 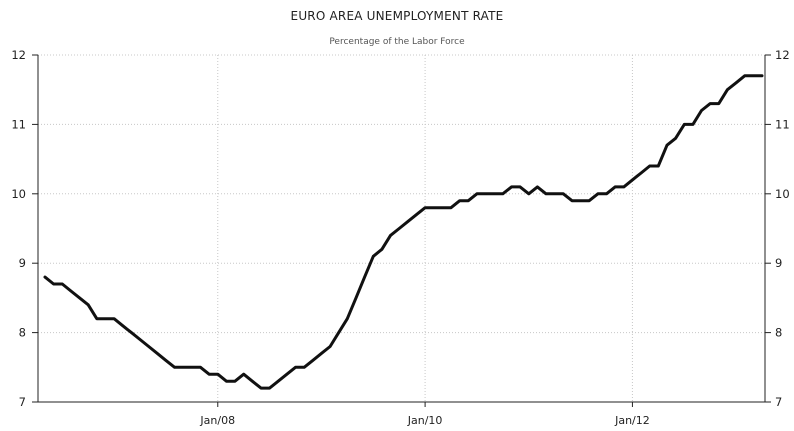 I want to click on y-tick-label-left: 10, so click(x=18, y=194).